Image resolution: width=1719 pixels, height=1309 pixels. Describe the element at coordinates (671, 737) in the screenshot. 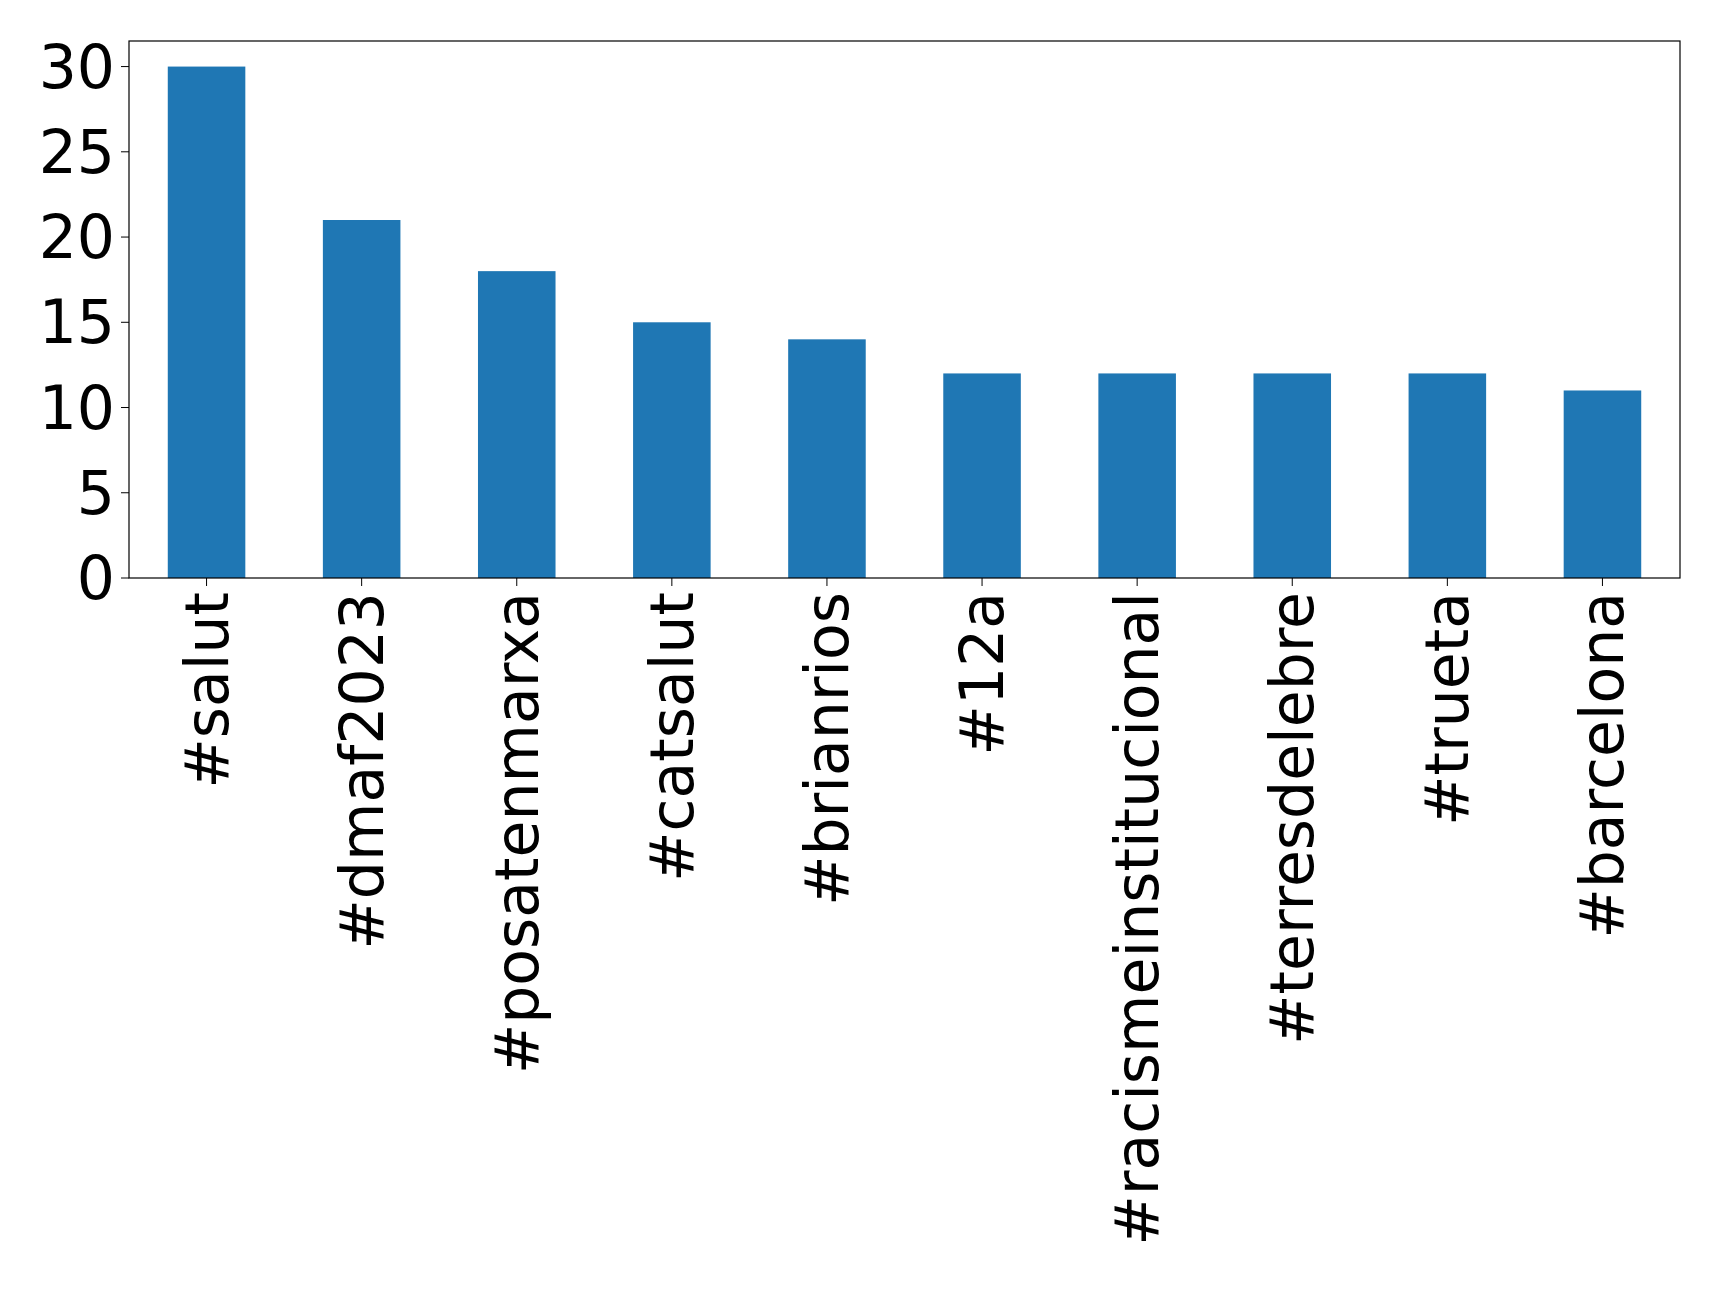

I see `x-tick-label: #catsalut` at that location.